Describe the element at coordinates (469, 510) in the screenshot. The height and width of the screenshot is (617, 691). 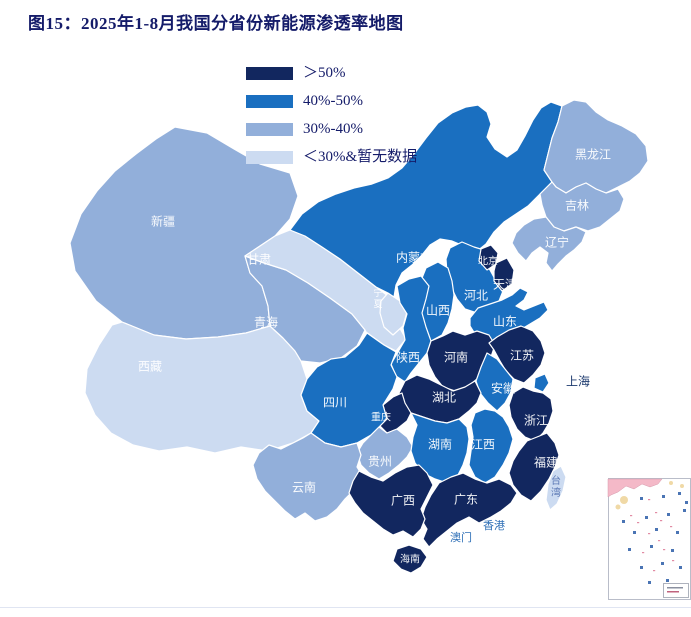
I see `province-guangdong` at that location.